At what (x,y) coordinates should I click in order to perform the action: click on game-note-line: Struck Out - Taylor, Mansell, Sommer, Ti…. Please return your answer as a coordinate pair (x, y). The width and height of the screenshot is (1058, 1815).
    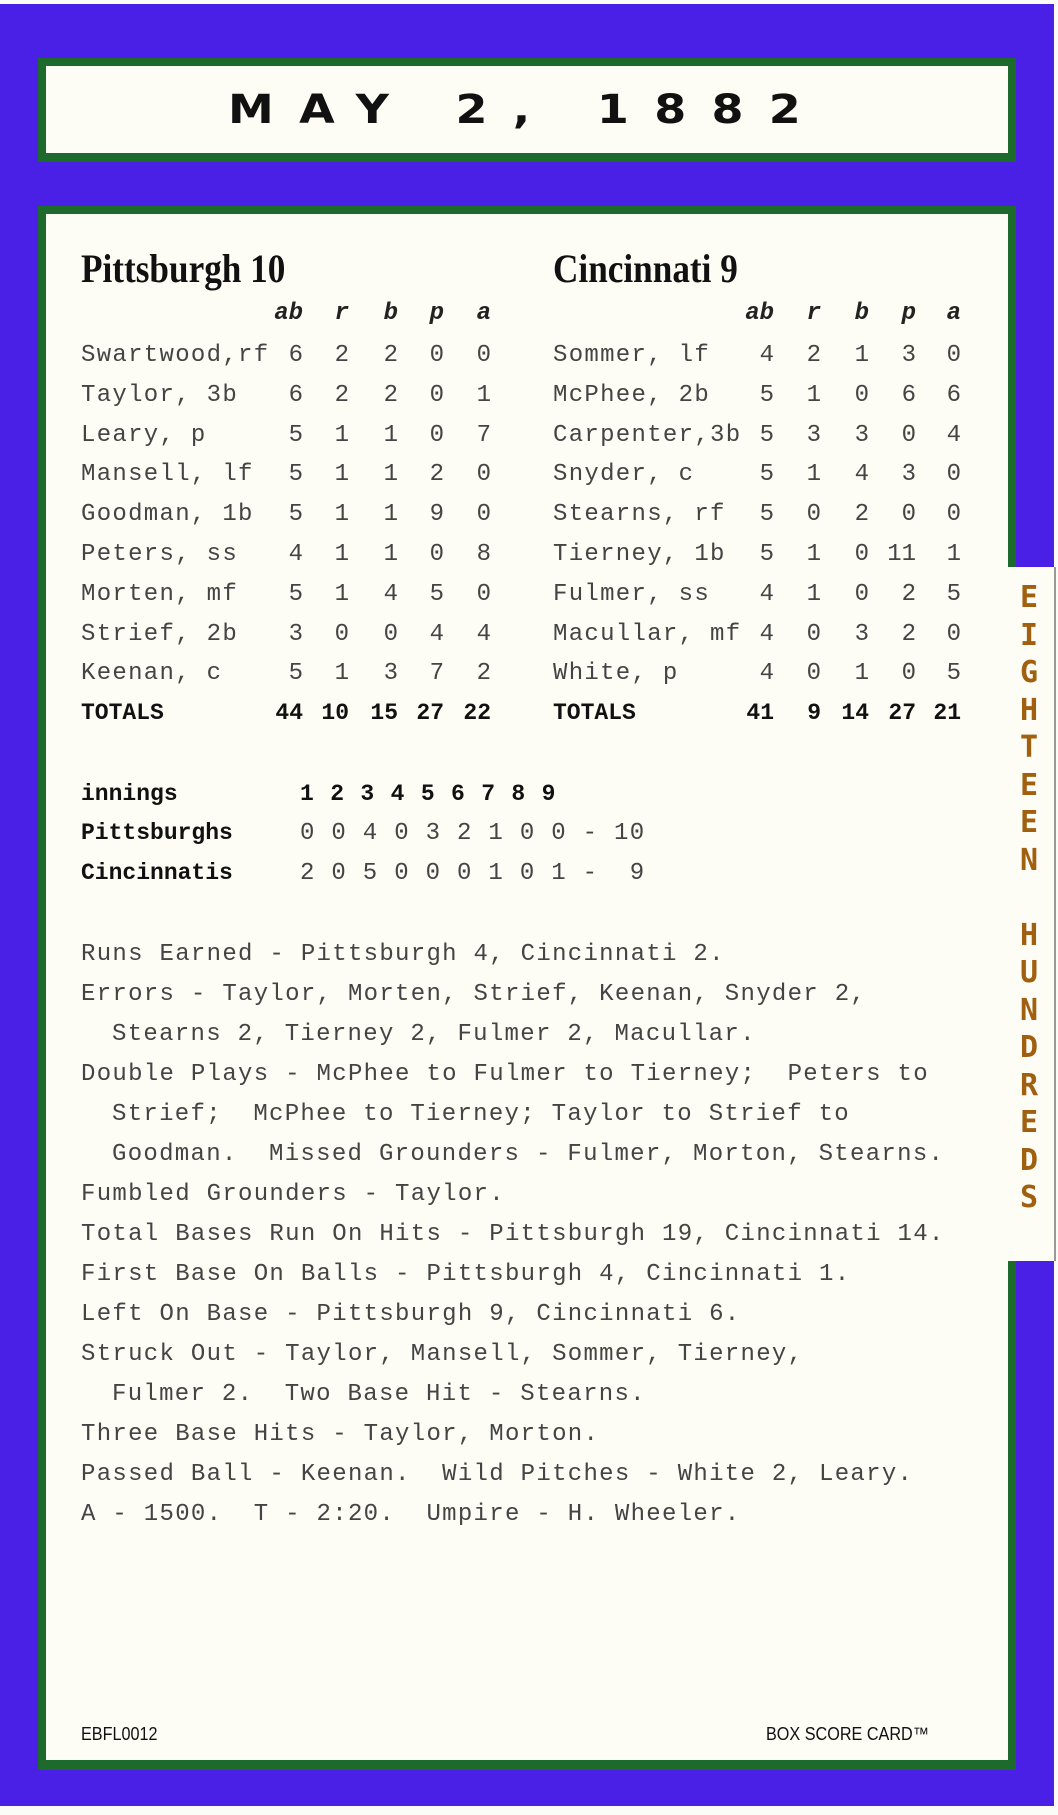
    Looking at the image, I should click on (442, 1354).